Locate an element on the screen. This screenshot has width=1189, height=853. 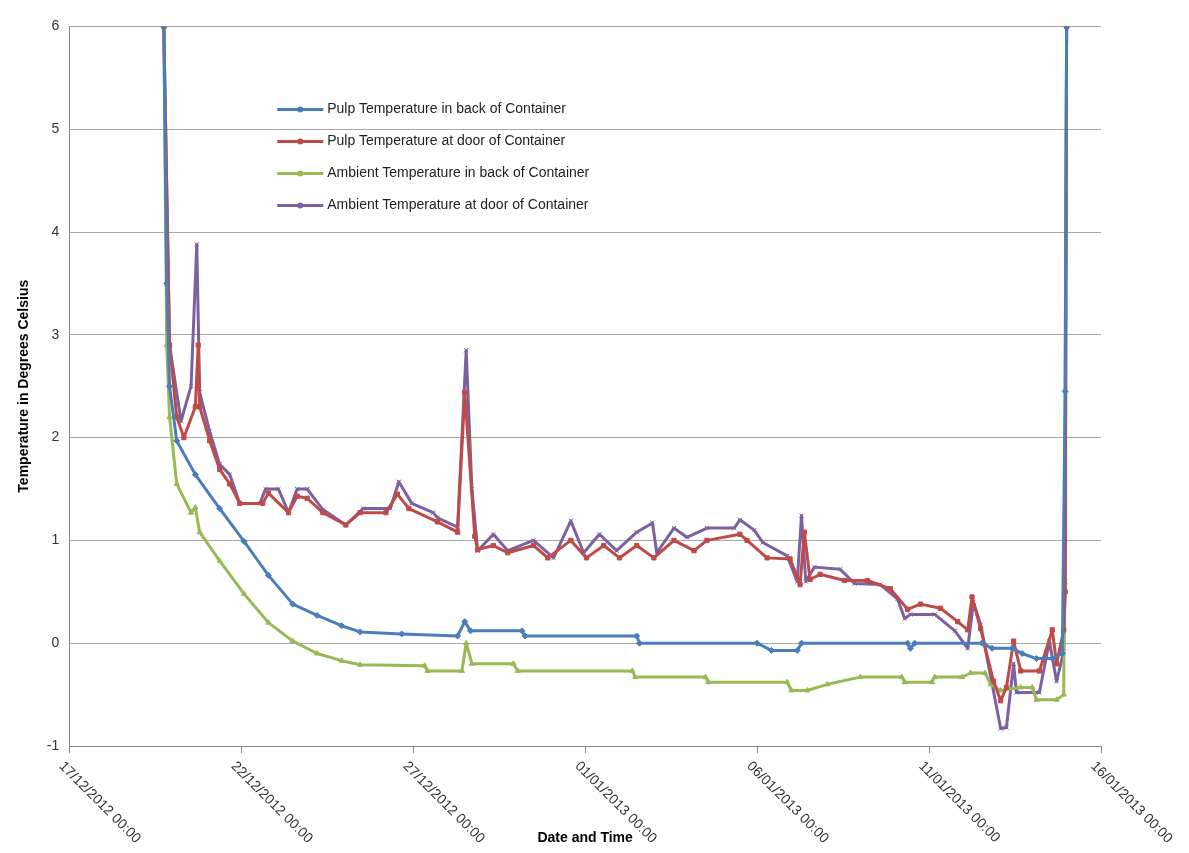
y-tick-label: 1 is located at coordinates (55, 539).